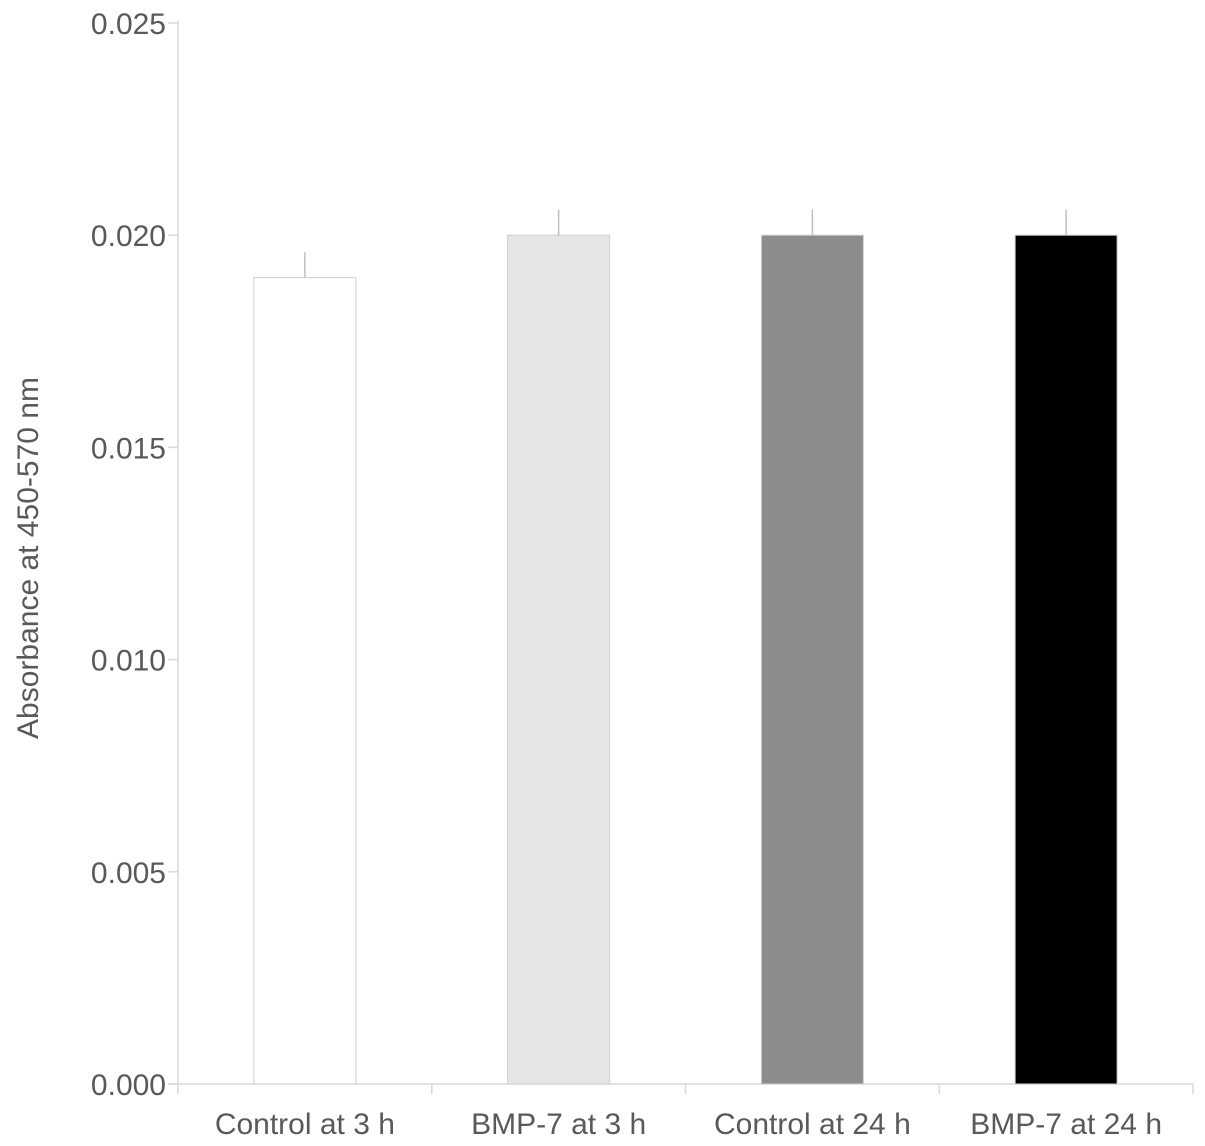 Image resolution: width=1205 pixels, height=1146 pixels. Describe the element at coordinates (128, 873) in the screenshot. I see `y-tick-label: 0.005` at that location.